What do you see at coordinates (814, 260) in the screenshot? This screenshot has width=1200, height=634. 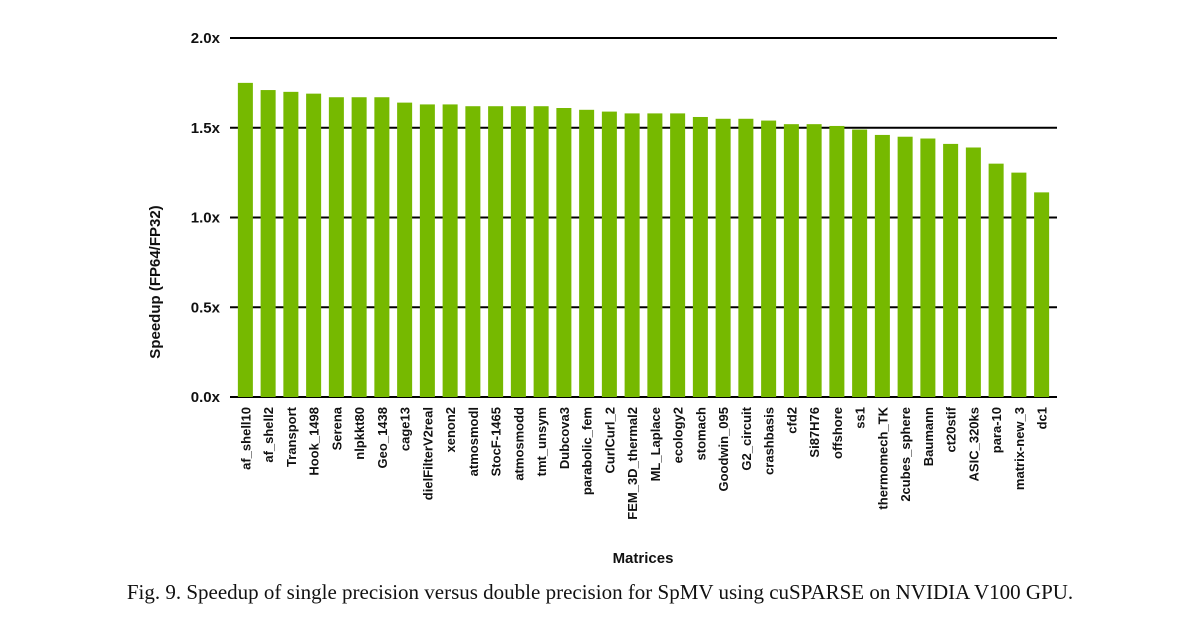 I see `bar-Si87H76` at bounding box center [814, 260].